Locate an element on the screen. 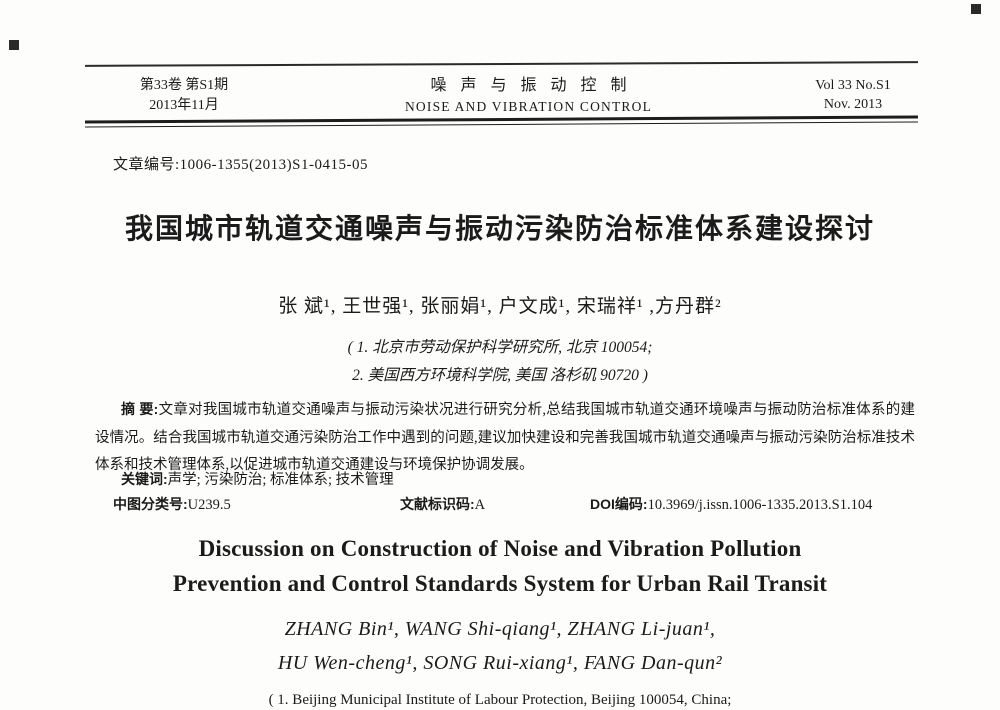 The height and width of the screenshot is (710, 1000). keywords-text: 声学; 污染防治; 标准体系; 技术管理 is located at coordinates (280, 480).